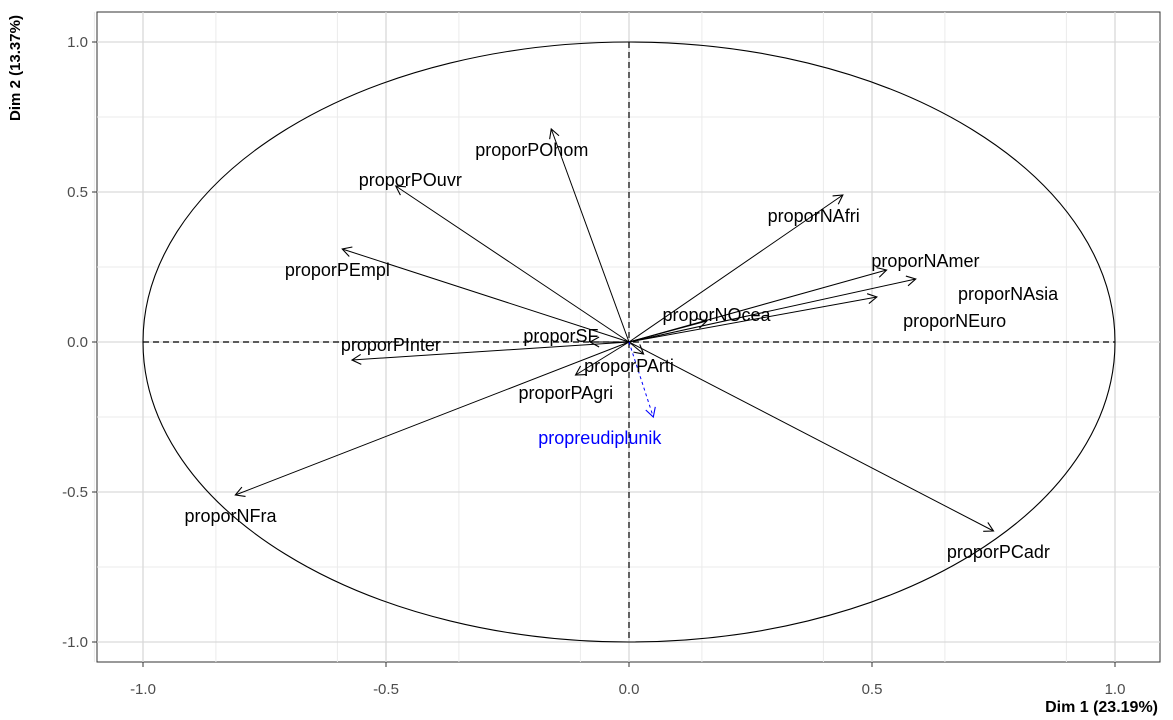 The height and width of the screenshot is (720, 1173). Describe the element at coordinates (642, 380) in the screenshot. I see `arrow-propreudiplunik` at that location.